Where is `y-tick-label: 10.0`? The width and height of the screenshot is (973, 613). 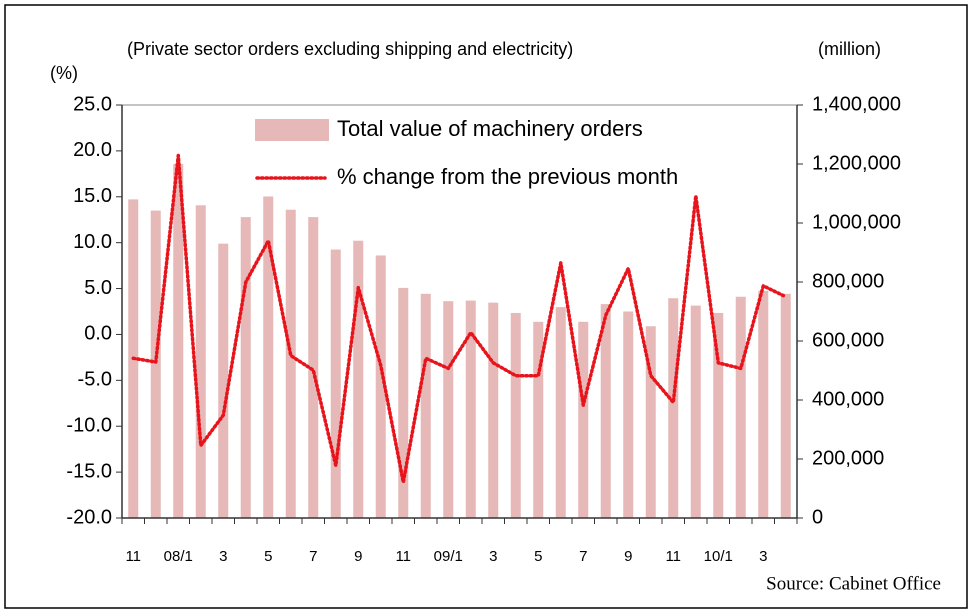 y-tick-label: 10.0 is located at coordinates (92, 242).